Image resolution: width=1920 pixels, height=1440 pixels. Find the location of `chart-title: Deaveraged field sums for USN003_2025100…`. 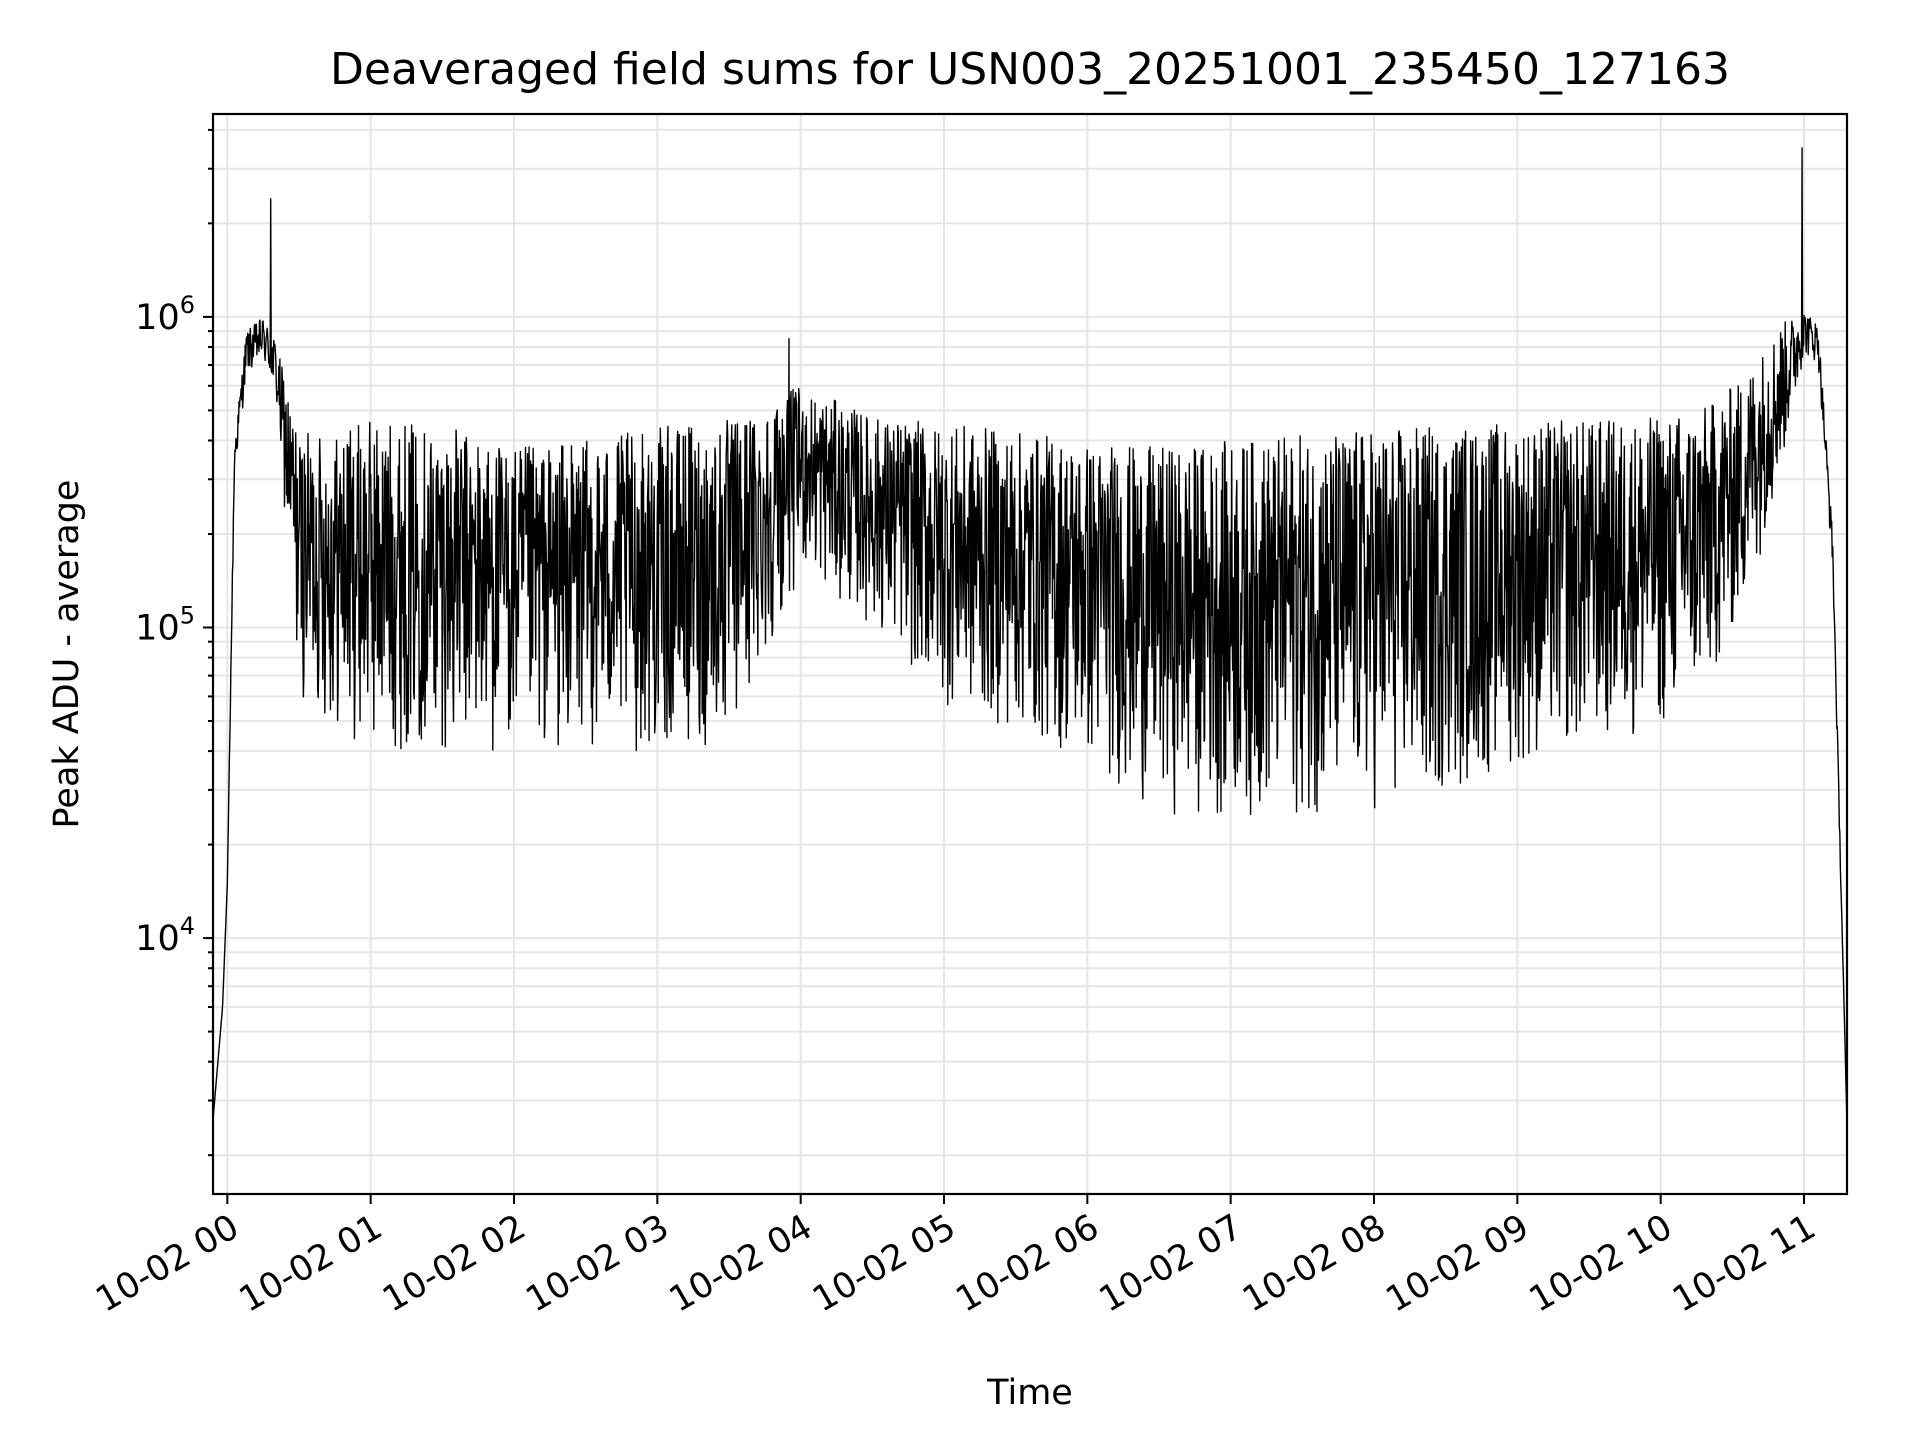

chart-title: Deaveraged field sums for USN003_2025100… is located at coordinates (1030, 69).